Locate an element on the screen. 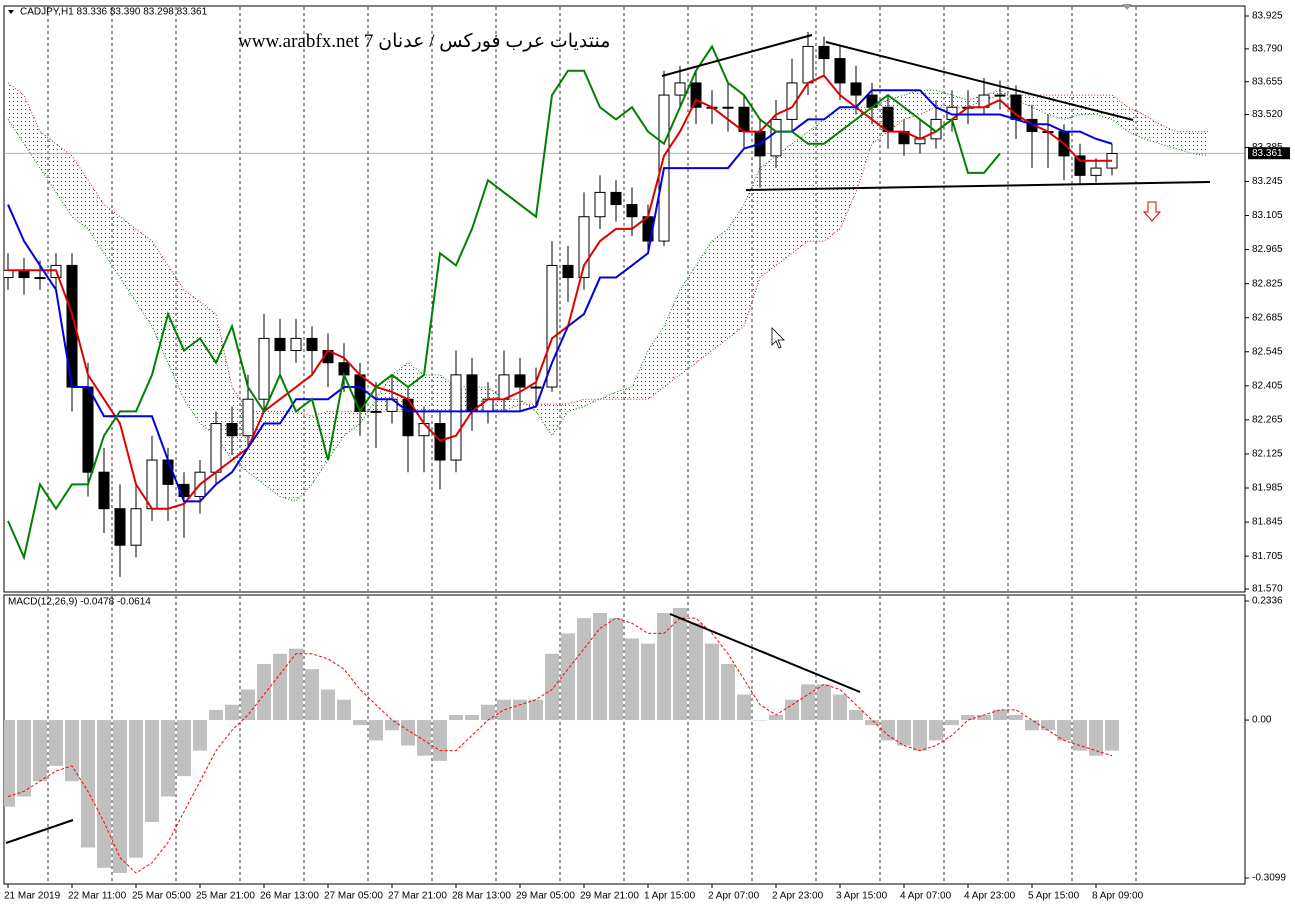 The width and height of the screenshot is (1295, 908). y-tick-label: 82.965 is located at coordinates (1267, 249).